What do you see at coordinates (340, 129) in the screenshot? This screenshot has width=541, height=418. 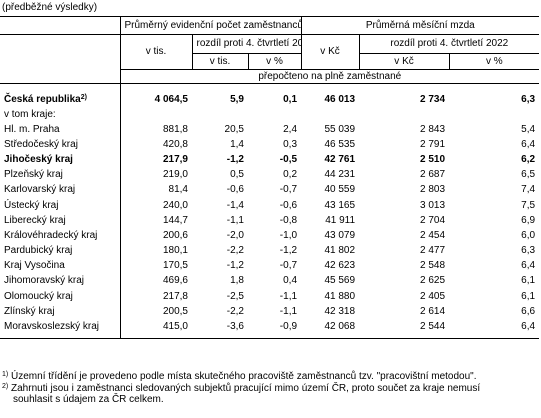 I see `region-wage: 55 039` at bounding box center [340, 129].